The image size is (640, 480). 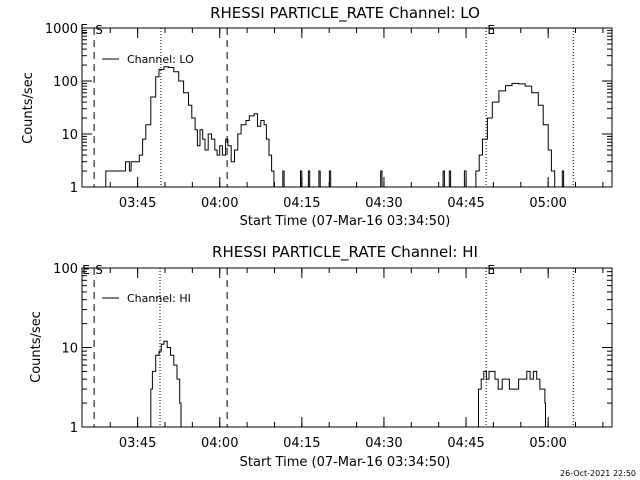 What do you see at coordinates (345, 252) in the screenshot?
I see `chart-title: RHESSI PARTICLE_RATE Channel: HI` at bounding box center [345, 252].